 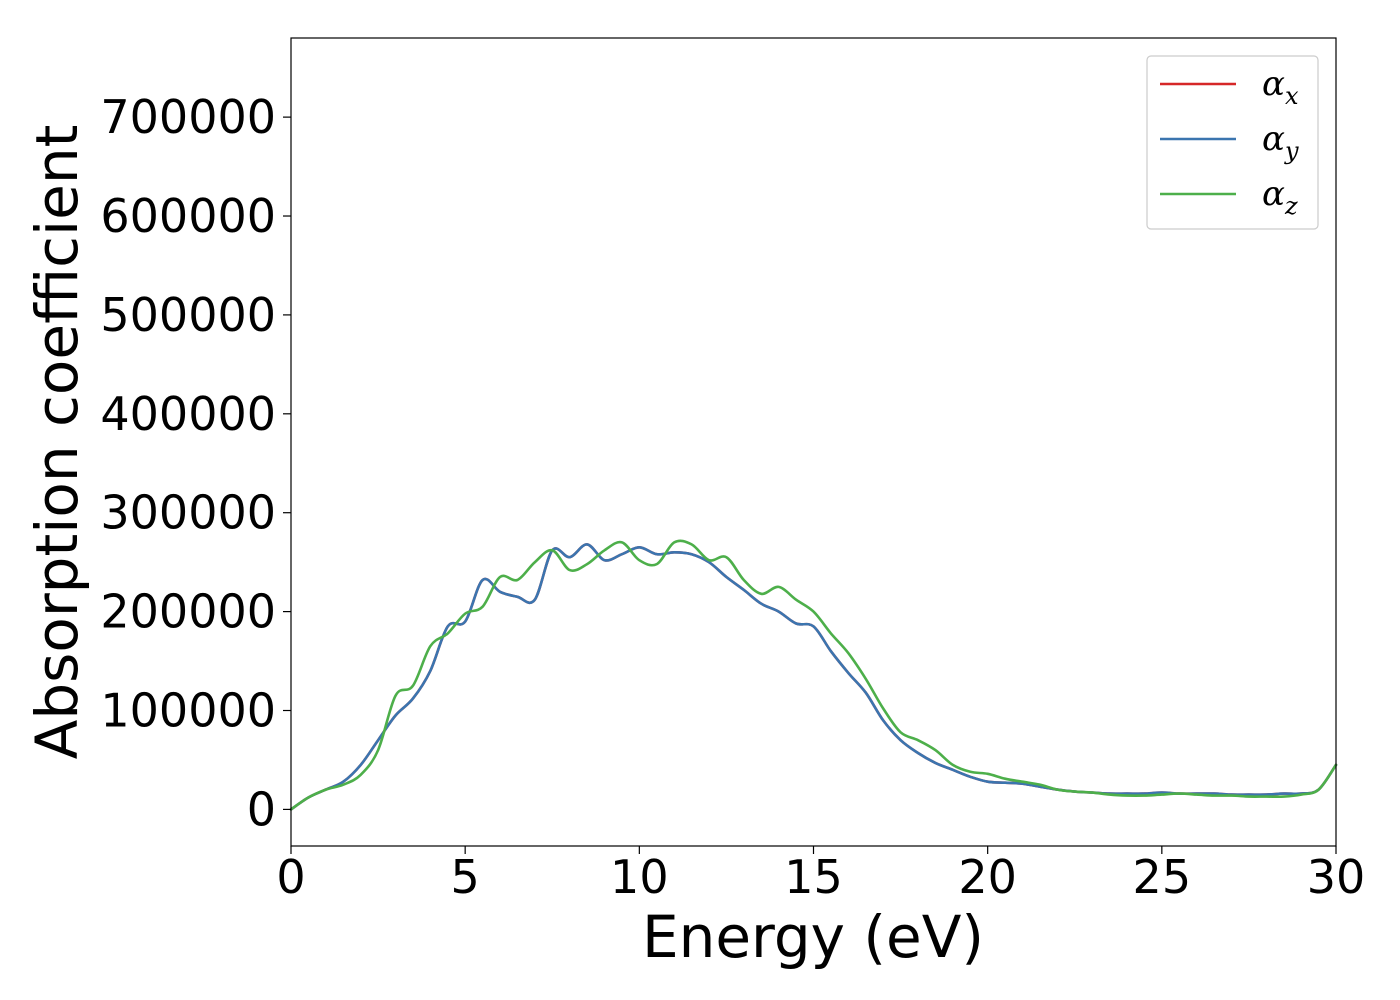 What do you see at coordinates (188, 513) in the screenshot?
I see `y-tick-label: 300000` at bounding box center [188, 513].